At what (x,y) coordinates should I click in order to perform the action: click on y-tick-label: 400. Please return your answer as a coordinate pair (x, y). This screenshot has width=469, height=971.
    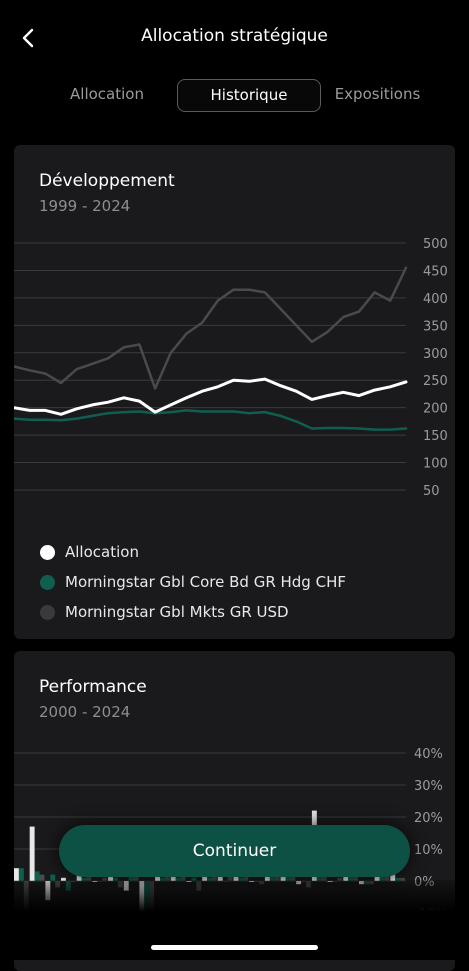
    Looking at the image, I should click on (435, 299).